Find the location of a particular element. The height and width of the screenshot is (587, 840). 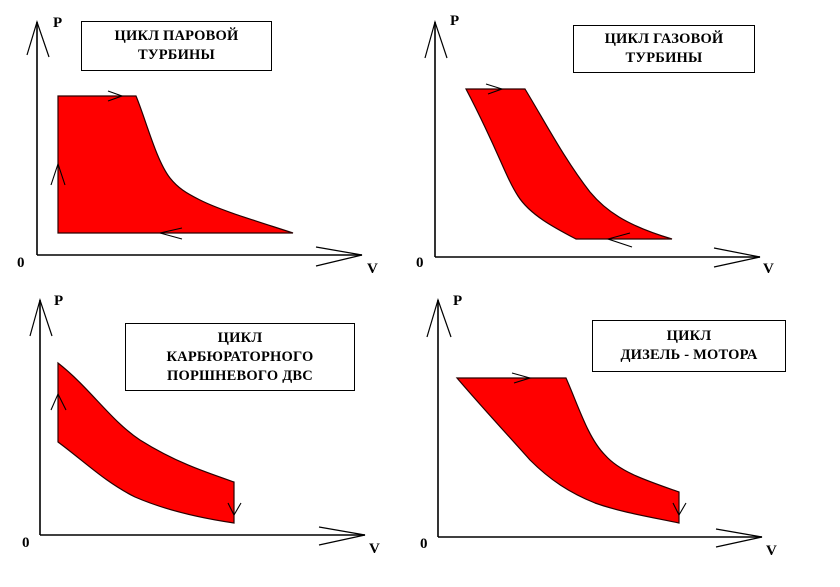

diesel-cycle-area is located at coordinates (567, 450).